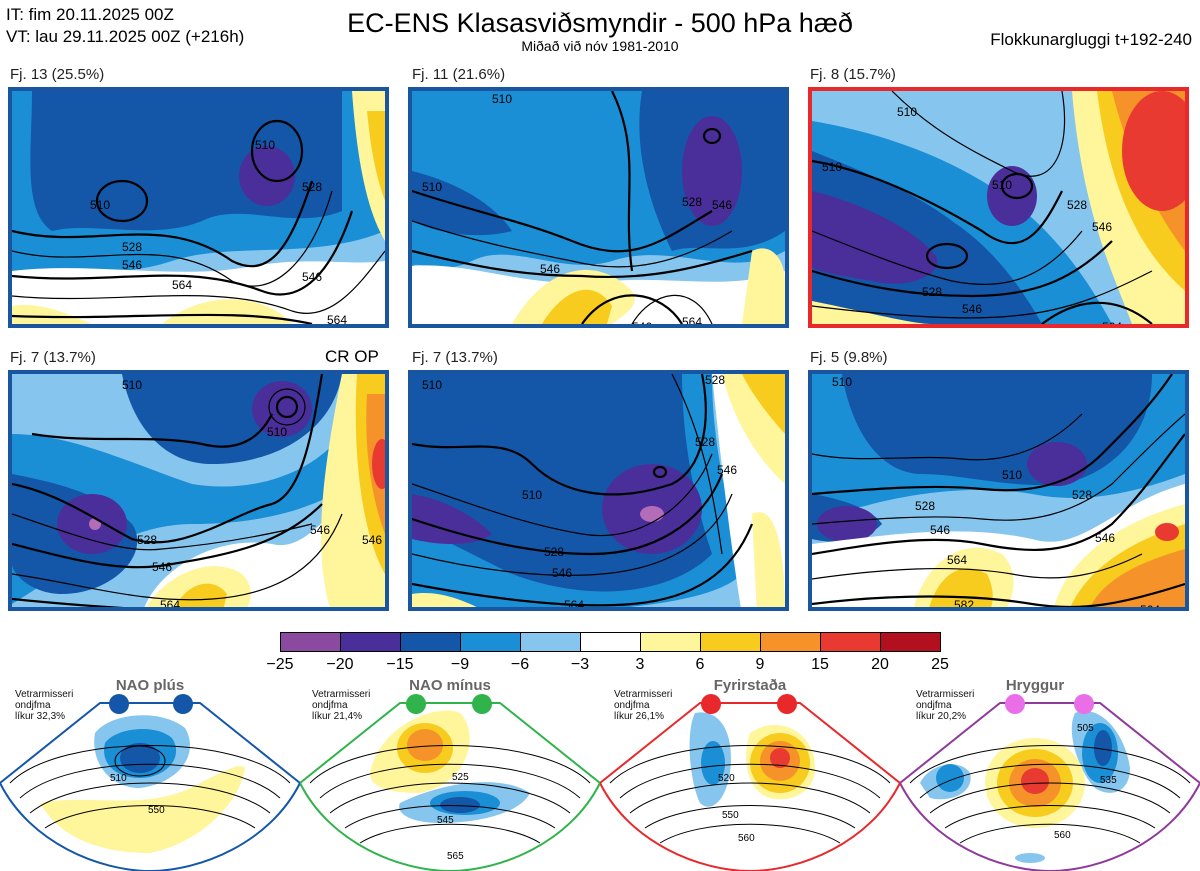 Image resolution: width=1200 pixels, height=871 pixels. Describe the element at coordinates (580, 664) in the screenshot. I see `colorbar-tick: −3` at that location.